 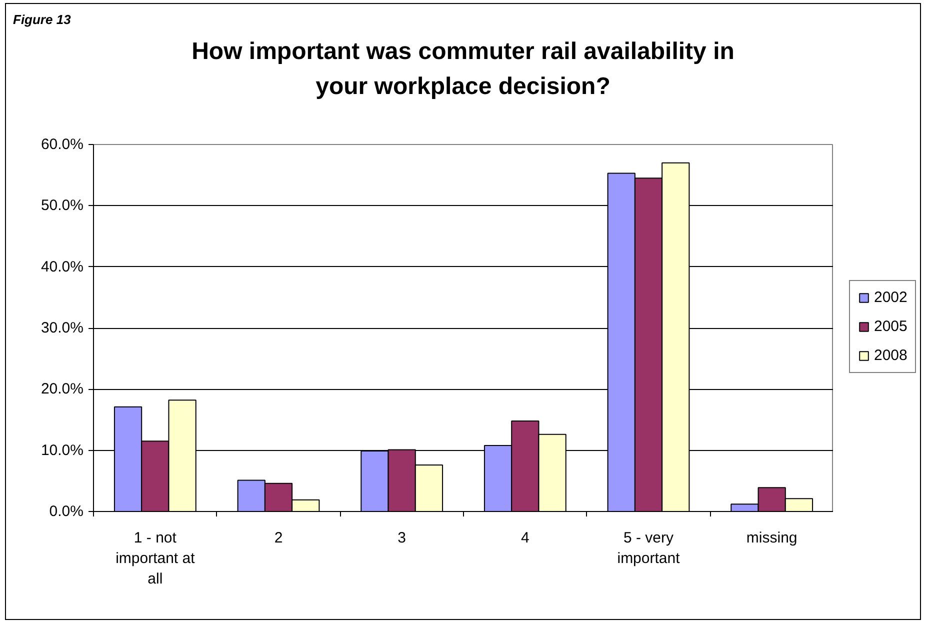 What do you see at coordinates (278, 538) in the screenshot?
I see `x-tick-label: 2` at bounding box center [278, 538].